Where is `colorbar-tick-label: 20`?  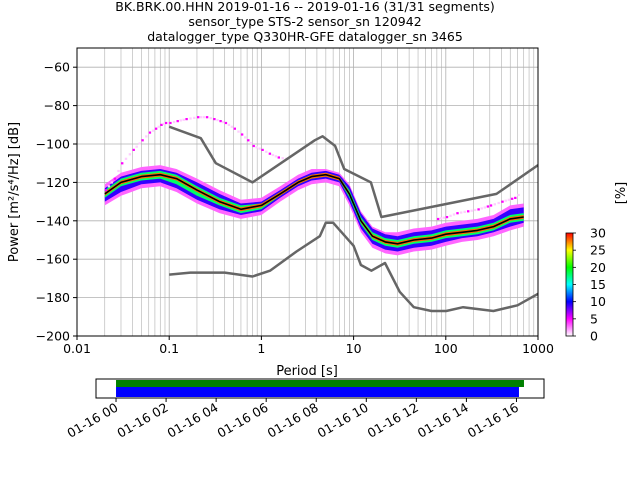 colorbar-tick-label: 20 is located at coordinates (598, 267).